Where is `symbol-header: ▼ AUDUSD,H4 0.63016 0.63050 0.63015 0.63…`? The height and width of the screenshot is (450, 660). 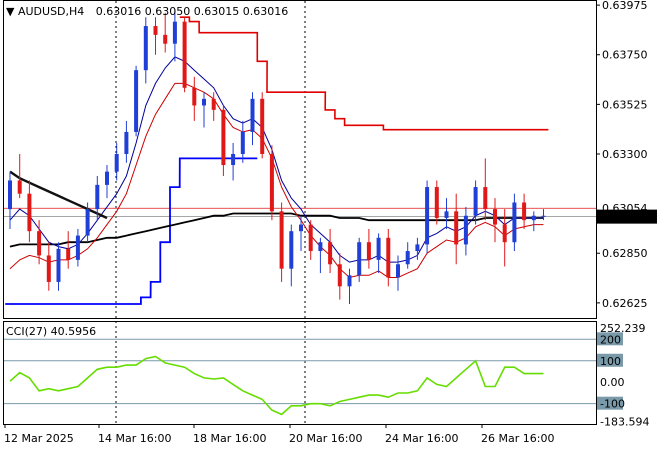 symbol-header: ▼ AUDUSD,H4 0.63016 0.63050 0.63015 0.63… is located at coordinates (147, 11).